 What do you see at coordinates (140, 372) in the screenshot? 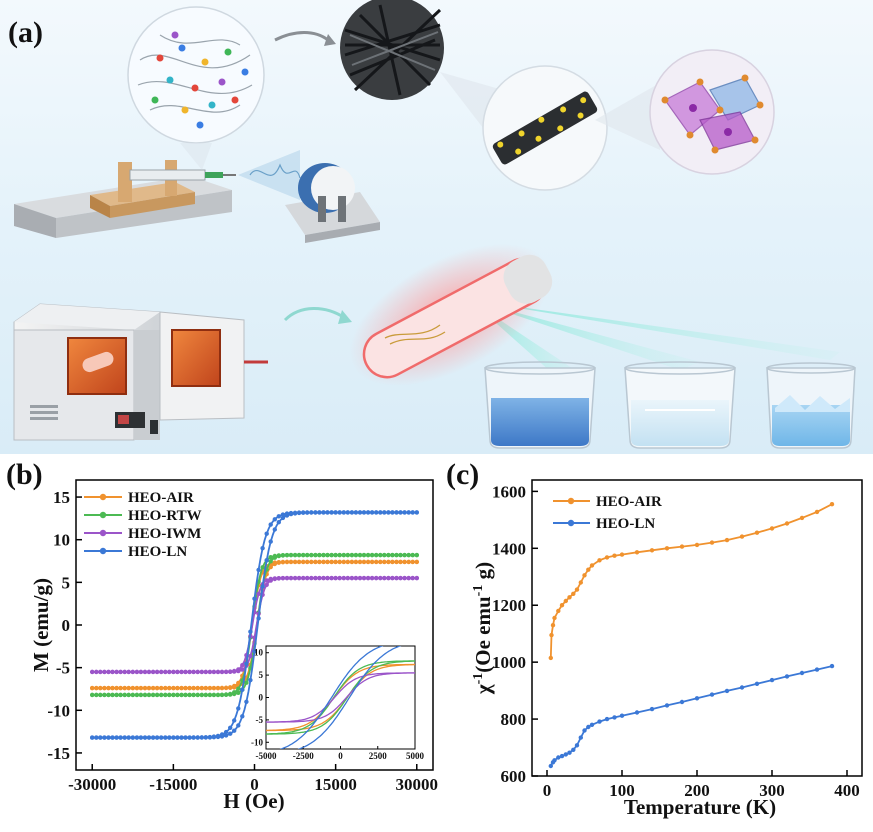
I see `furnace-icon` at bounding box center [140, 372].